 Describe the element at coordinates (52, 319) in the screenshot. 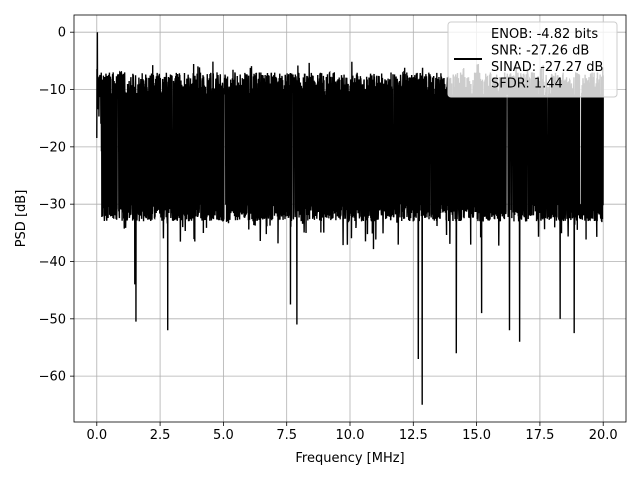

I see `y-tick-label: −50` at that location.